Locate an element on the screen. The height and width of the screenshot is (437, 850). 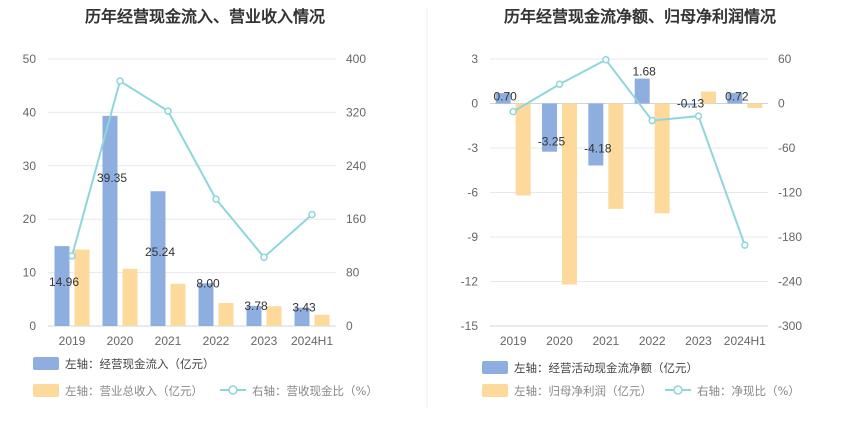
bar-series1-2022 is located at coordinates (206, 304).